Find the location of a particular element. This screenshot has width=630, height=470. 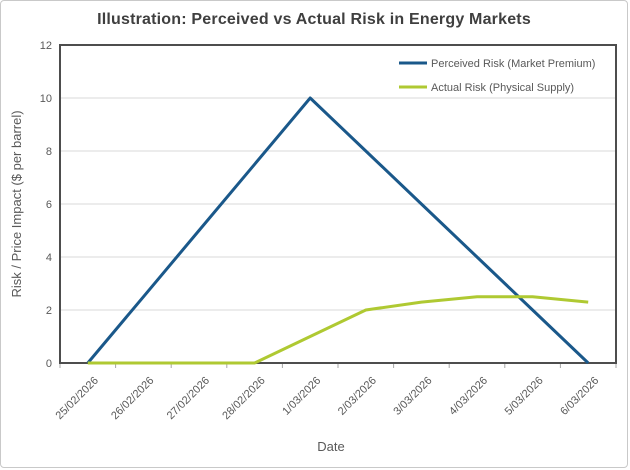

x-tick-label: 5/03/2026 is located at coordinates (524, 396).